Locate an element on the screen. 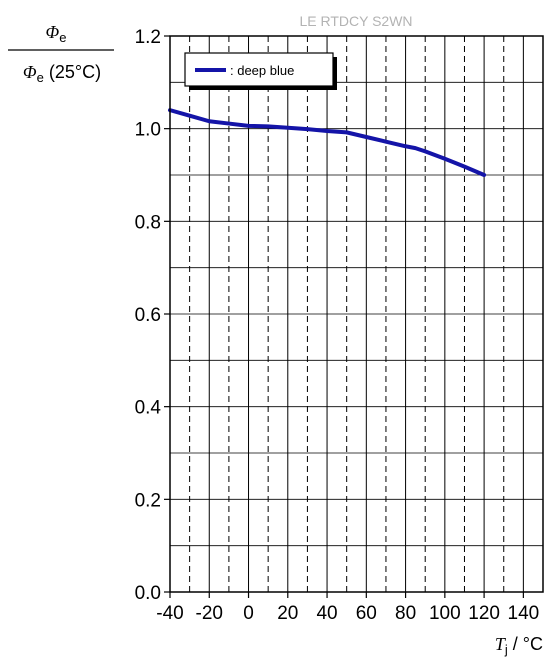  legend-label: : deep blue is located at coordinates (262, 70).